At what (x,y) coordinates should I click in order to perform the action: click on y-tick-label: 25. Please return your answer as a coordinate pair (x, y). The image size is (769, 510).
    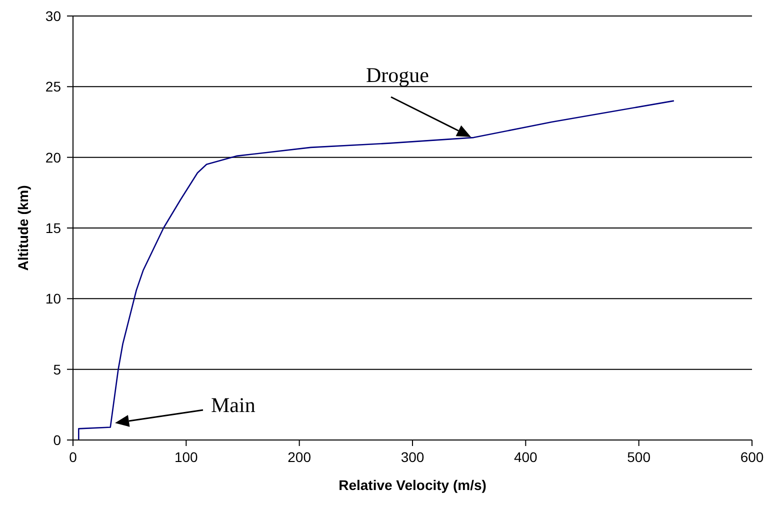
    Looking at the image, I should click on (53, 86).